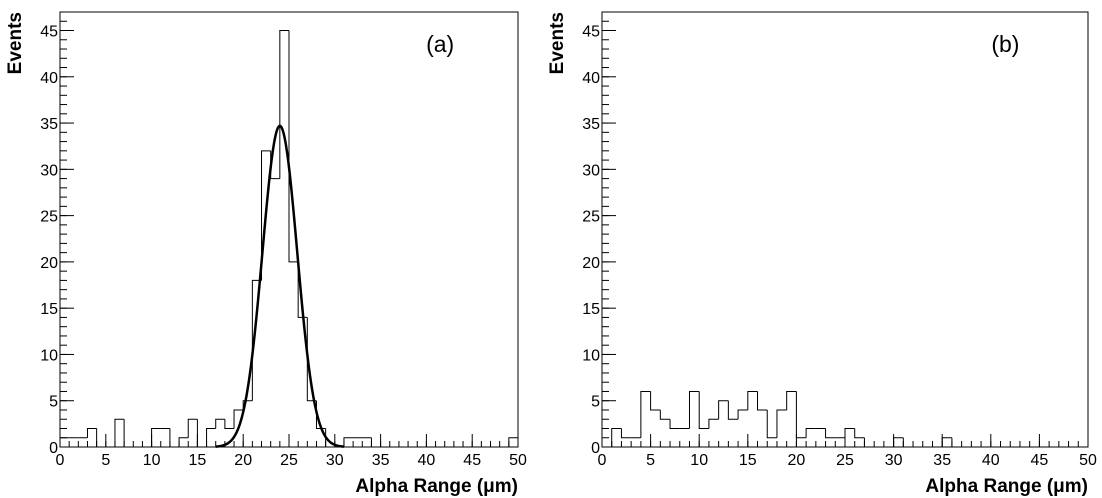  What do you see at coordinates (280, 286) in the screenshot?
I see `fit-curve` at bounding box center [280, 286].